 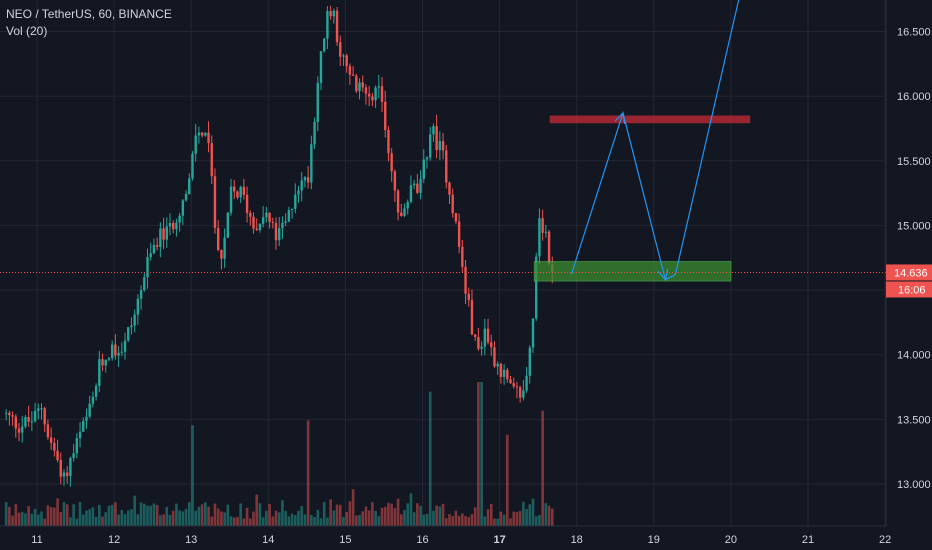 I want to click on last-price-tag, so click(x=909, y=272).